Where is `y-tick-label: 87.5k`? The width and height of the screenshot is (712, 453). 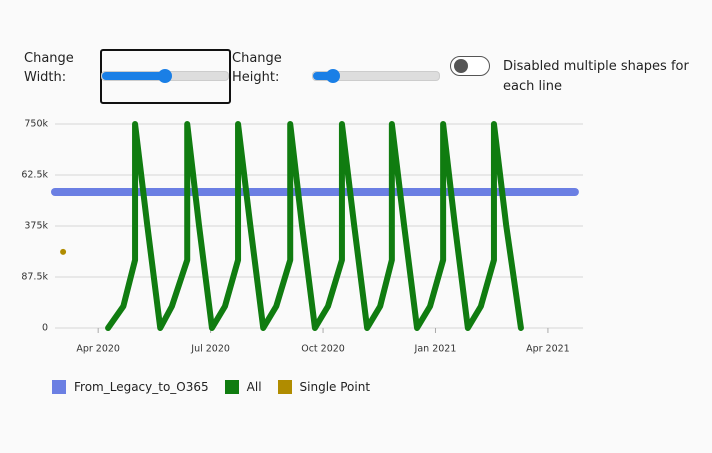 y-tick-label: 87.5k is located at coordinates (34, 277).